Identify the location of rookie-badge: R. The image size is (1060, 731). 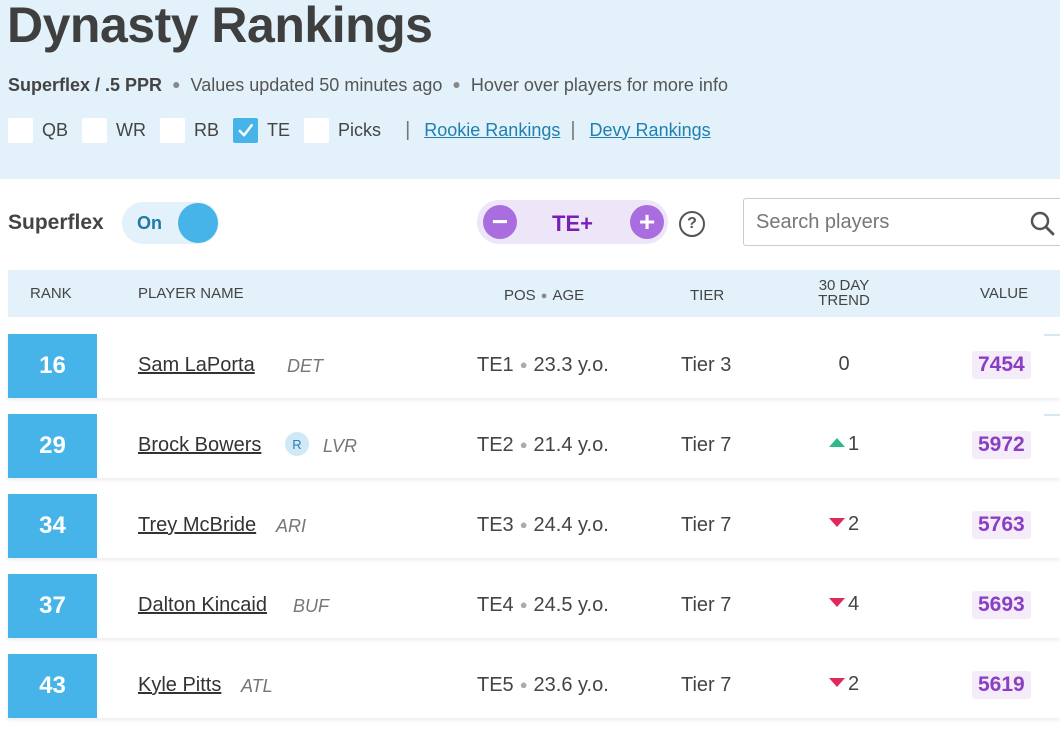
(297, 444).